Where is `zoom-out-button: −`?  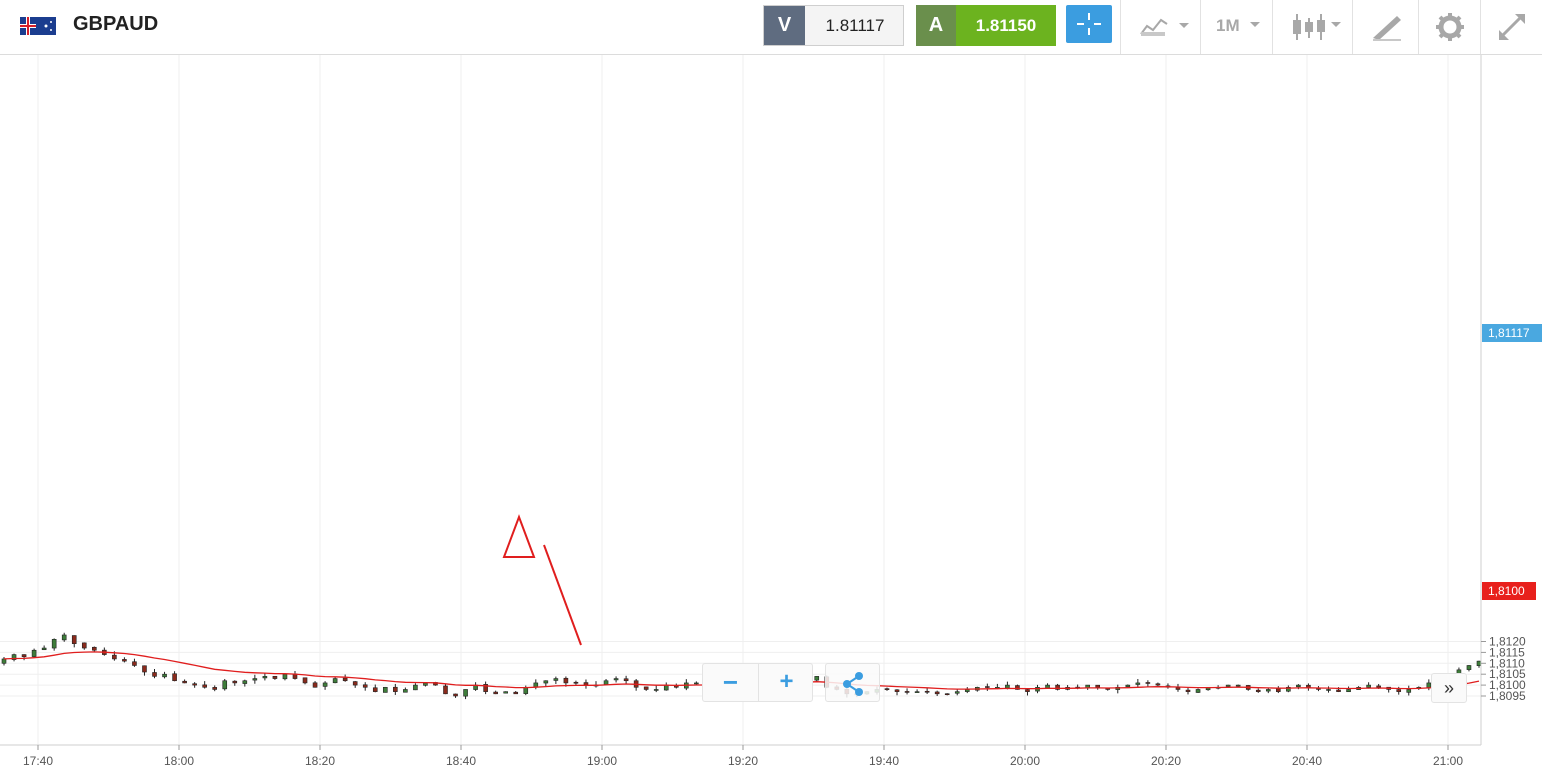 zoom-out-button: − is located at coordinates (730, 682).